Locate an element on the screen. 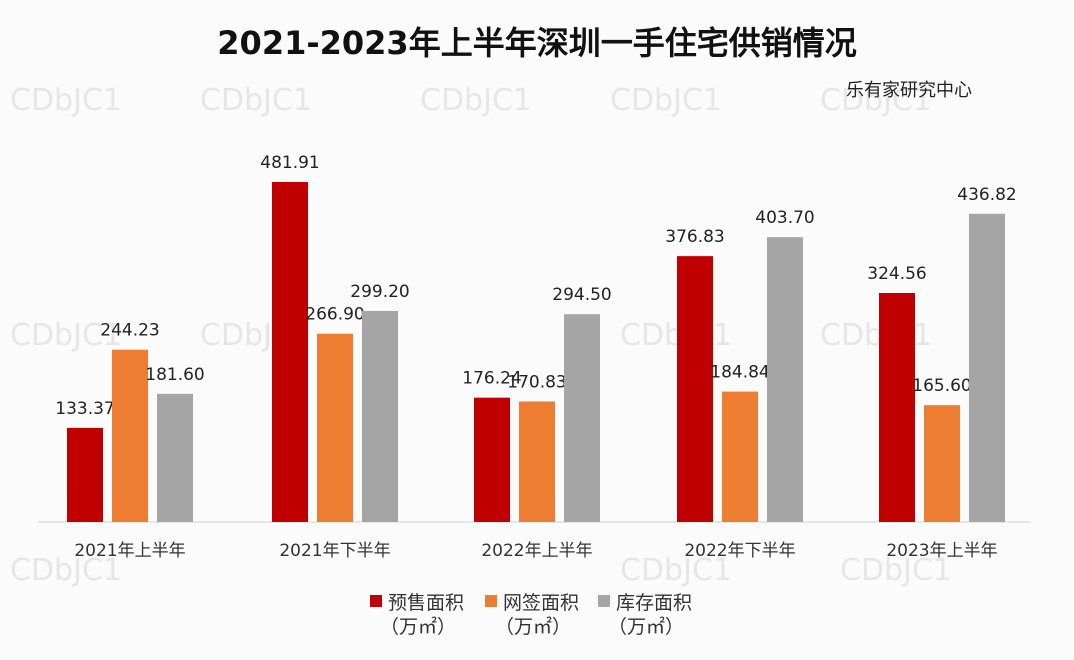 This screenshot has height=660, width=1074. data-label: 133.37 is located at coordinates (84, 409).